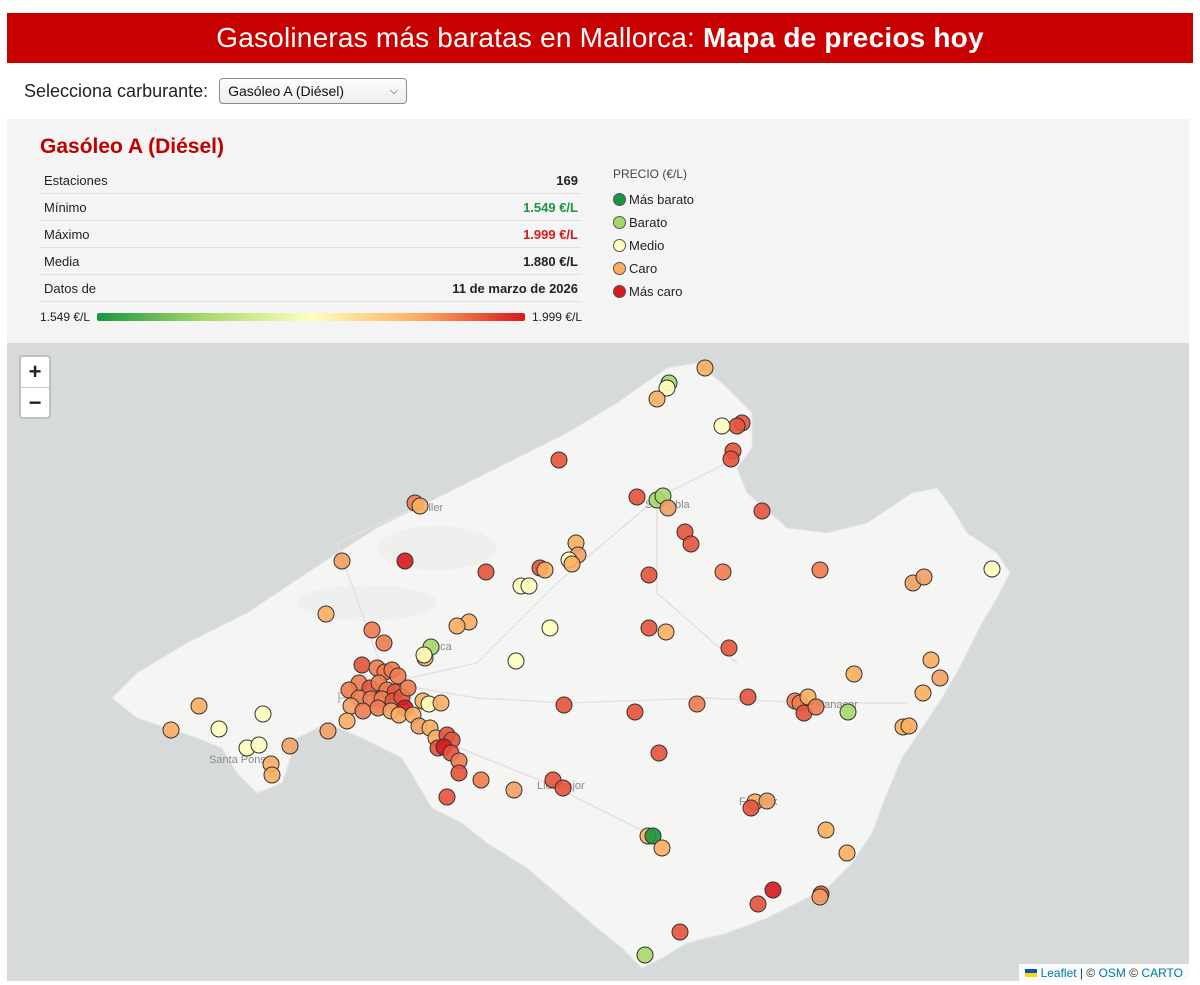 The height and width of the screenshot is (985, 1200). What do you see at coordinates (35, 372) in the screenshot?
I see `zoom-in-button: +` at bounding box center [35, 372].